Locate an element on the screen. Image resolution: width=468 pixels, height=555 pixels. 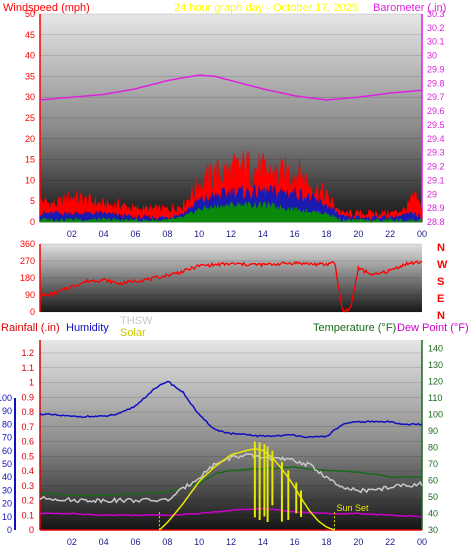
rainfall-y-tick-label: 0.6 is located at coordinates (27, 442).